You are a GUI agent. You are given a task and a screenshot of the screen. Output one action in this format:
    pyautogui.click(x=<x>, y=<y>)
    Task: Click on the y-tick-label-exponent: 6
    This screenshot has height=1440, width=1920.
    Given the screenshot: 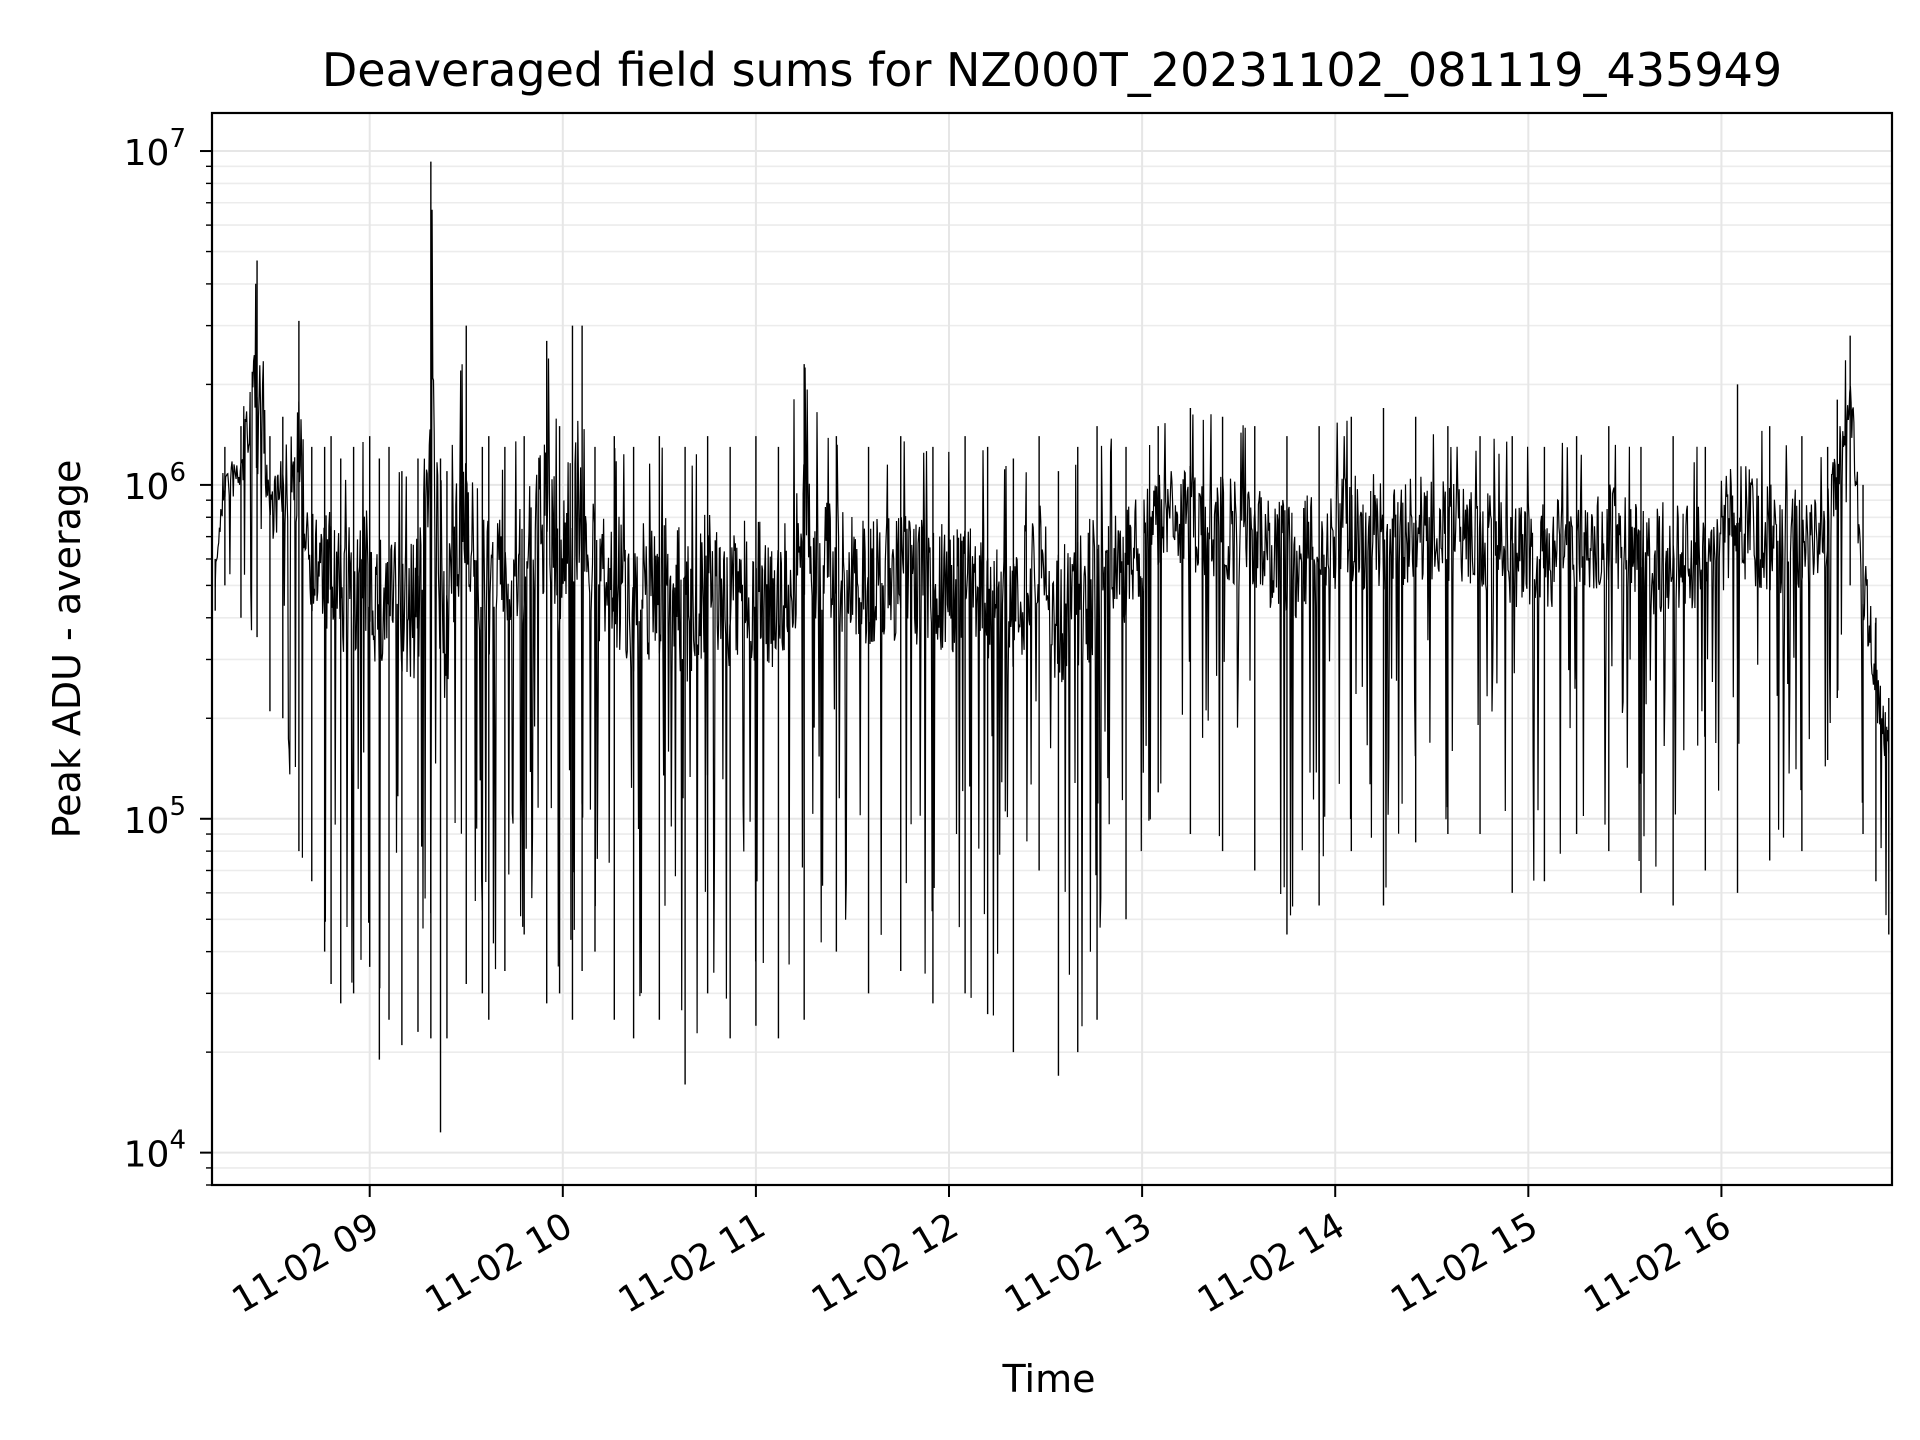 What is the action you would take?
    pyautogui.click(x=177, y=473)
    